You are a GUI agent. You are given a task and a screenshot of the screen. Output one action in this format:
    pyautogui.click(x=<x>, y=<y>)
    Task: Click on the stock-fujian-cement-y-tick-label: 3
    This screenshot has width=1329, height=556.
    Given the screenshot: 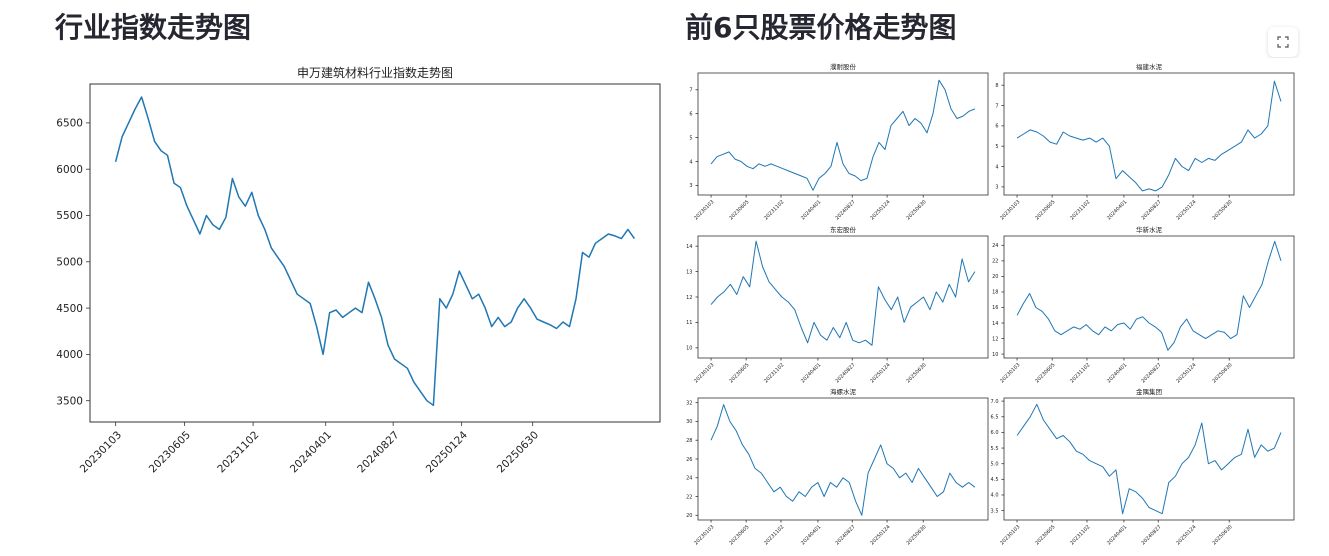 What is the action you would take?
    pyautogui.click(x=996, y=188)
    